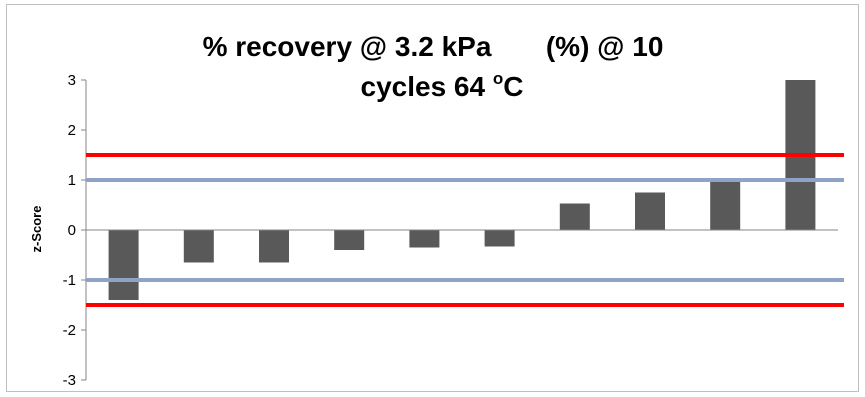 Image resolution: width=865 pixels, height=397 pixels. I want to click on chart-title-line-2-main: cycles 64, so click(427, 86).